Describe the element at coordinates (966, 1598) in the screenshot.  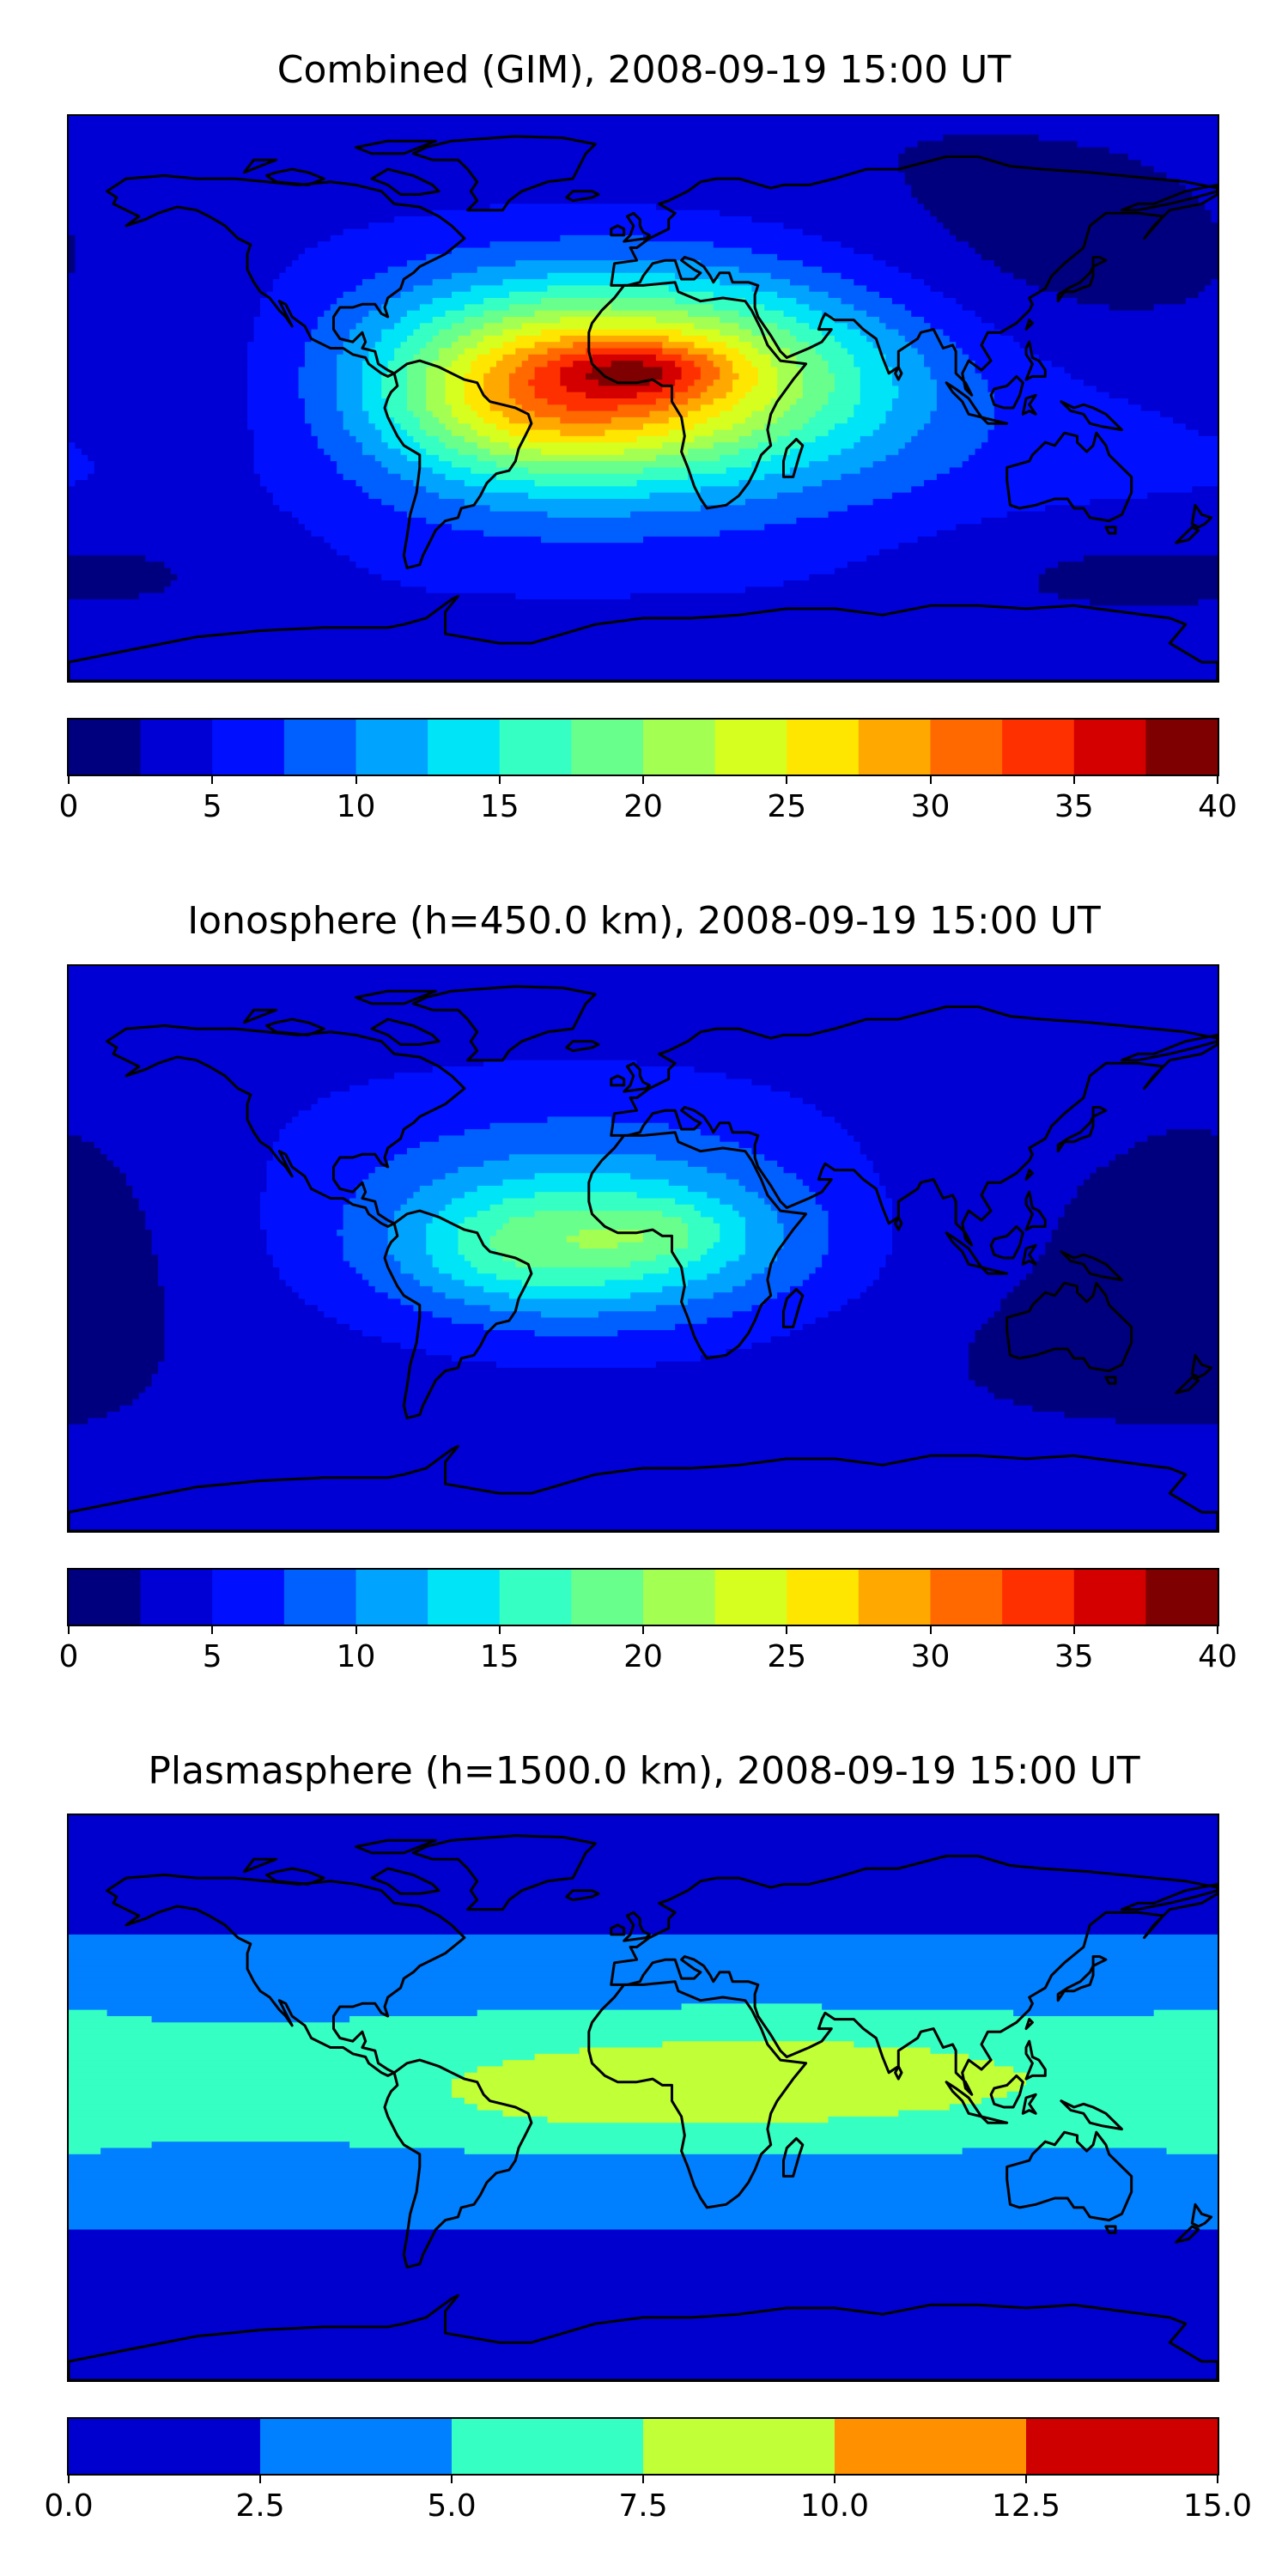
I see `colorbar-swatch` at that location.